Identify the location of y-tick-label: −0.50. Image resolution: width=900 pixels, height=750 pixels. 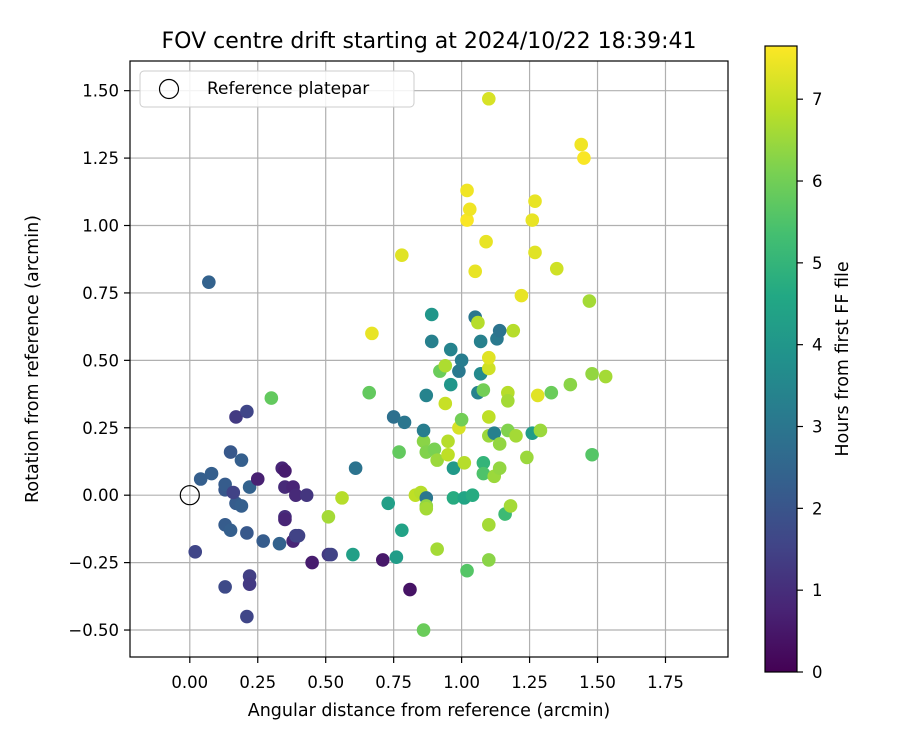
(93, 630).